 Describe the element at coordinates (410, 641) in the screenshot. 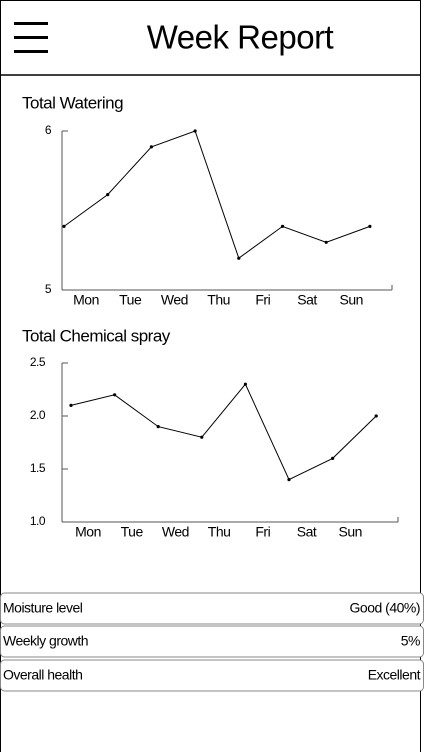

I see `stat-value: 5%` at that location.